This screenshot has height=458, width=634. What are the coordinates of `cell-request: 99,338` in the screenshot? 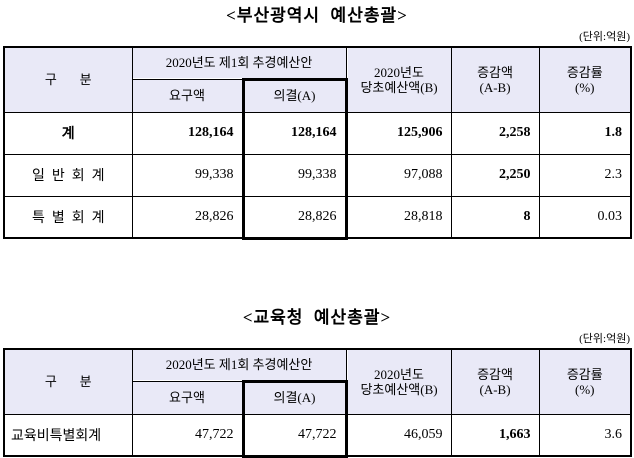 It's located at (187, 175).